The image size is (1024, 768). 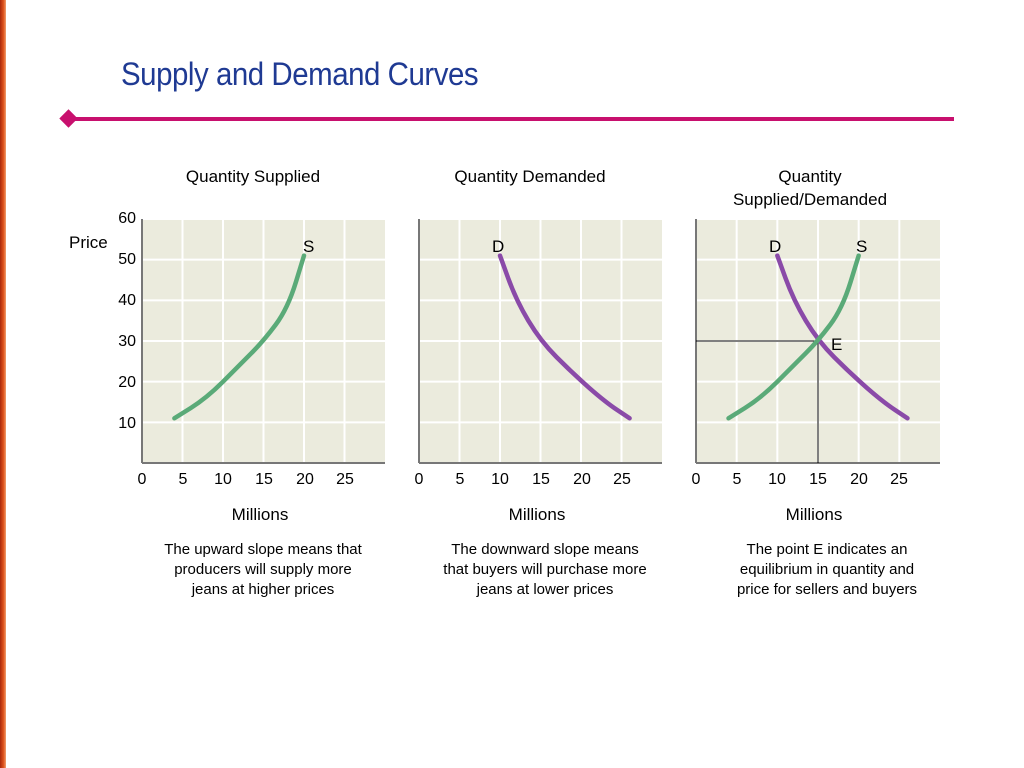 What do you see at coordinates (775, 246) in the screenshot?
I see `combined-demand-curve-label: D` at bounding box center [775, 246].